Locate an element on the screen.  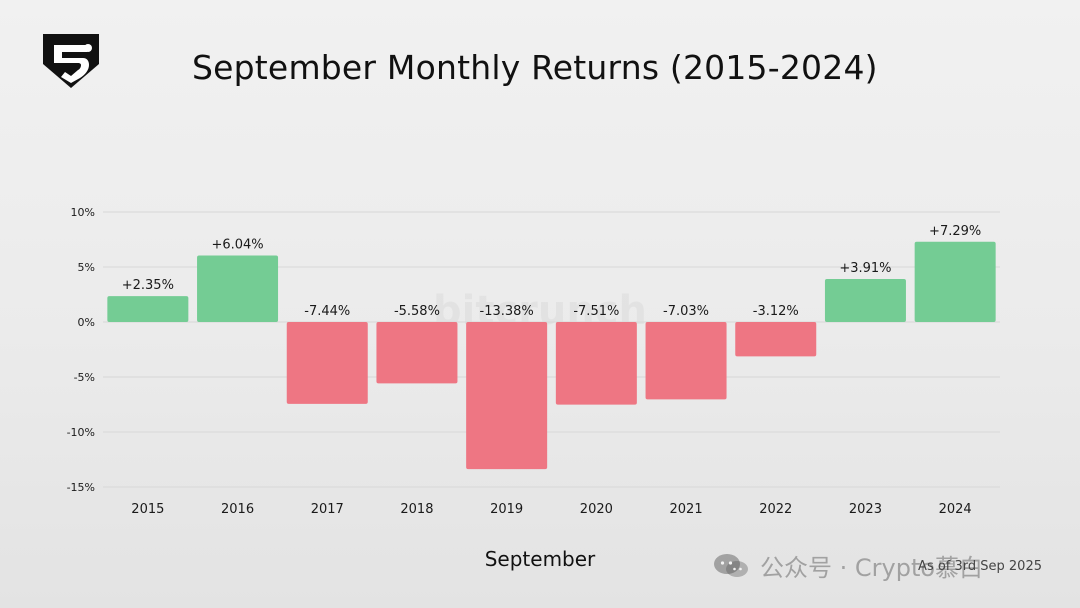
wechat-overlay-text: 公众号 · Crypto慕白 is located at coordinates (872, 568).